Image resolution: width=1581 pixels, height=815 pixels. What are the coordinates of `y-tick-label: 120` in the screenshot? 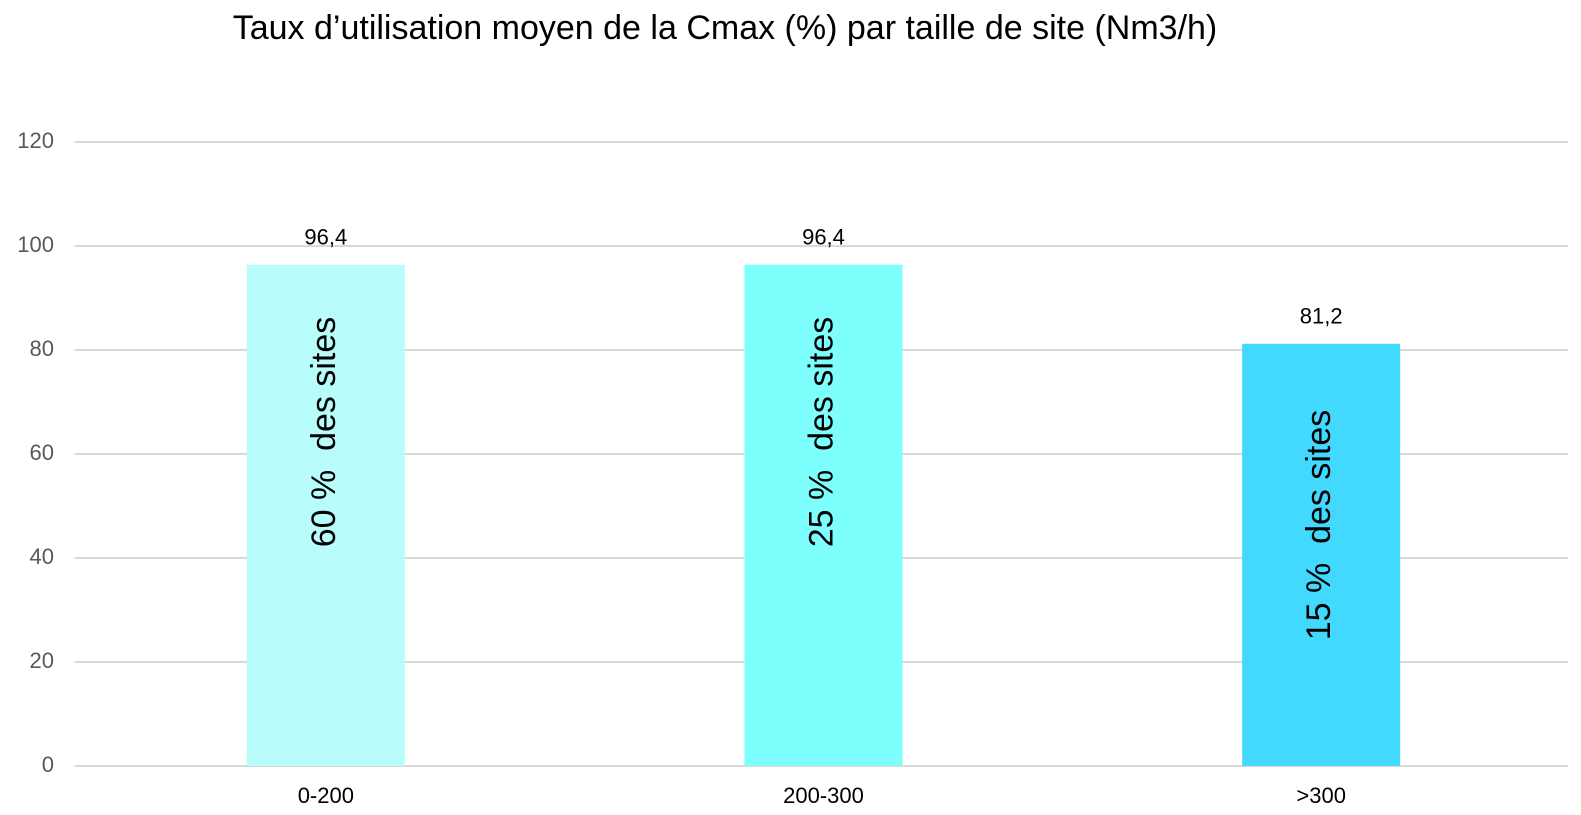 It's located at (35, 140).